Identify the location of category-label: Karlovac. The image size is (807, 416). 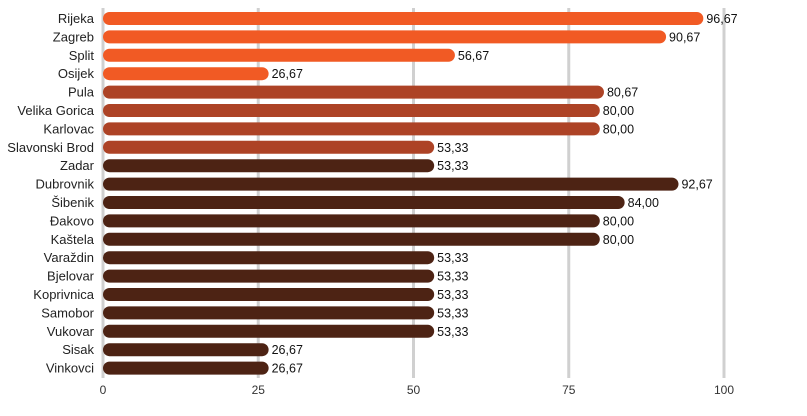
(68, 128).